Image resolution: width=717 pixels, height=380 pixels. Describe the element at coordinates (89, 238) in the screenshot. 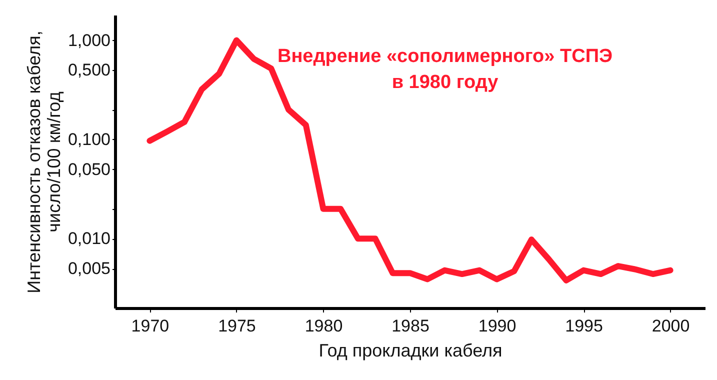

I see `y-tick-label: 0,010` at that location.